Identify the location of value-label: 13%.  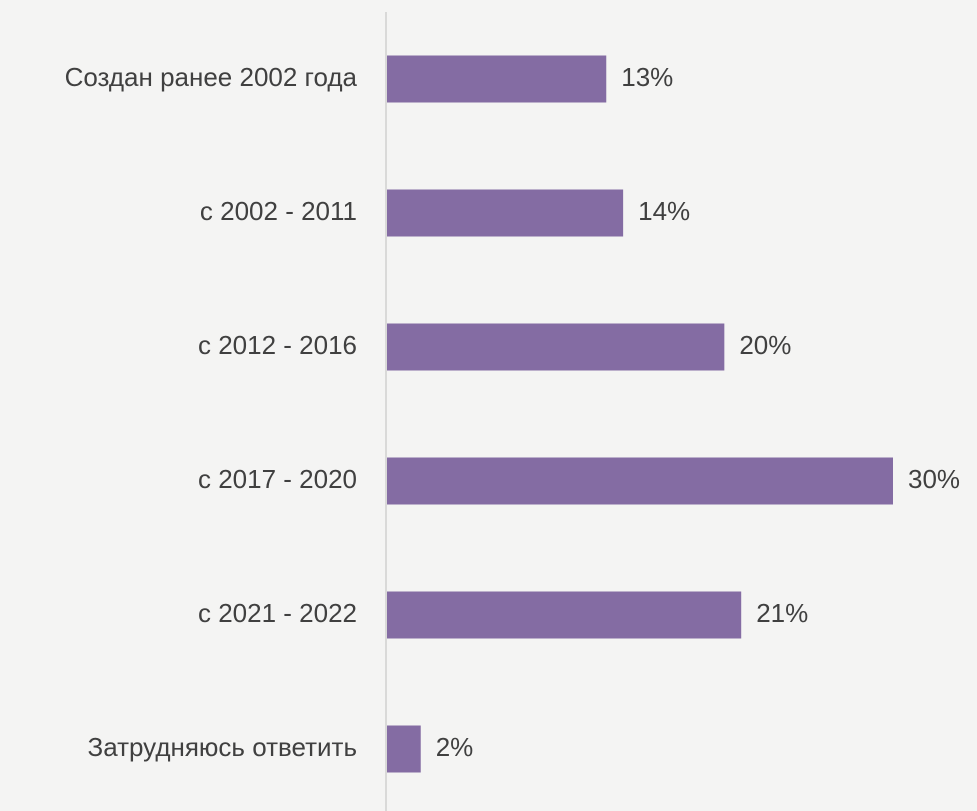
(647, 77).